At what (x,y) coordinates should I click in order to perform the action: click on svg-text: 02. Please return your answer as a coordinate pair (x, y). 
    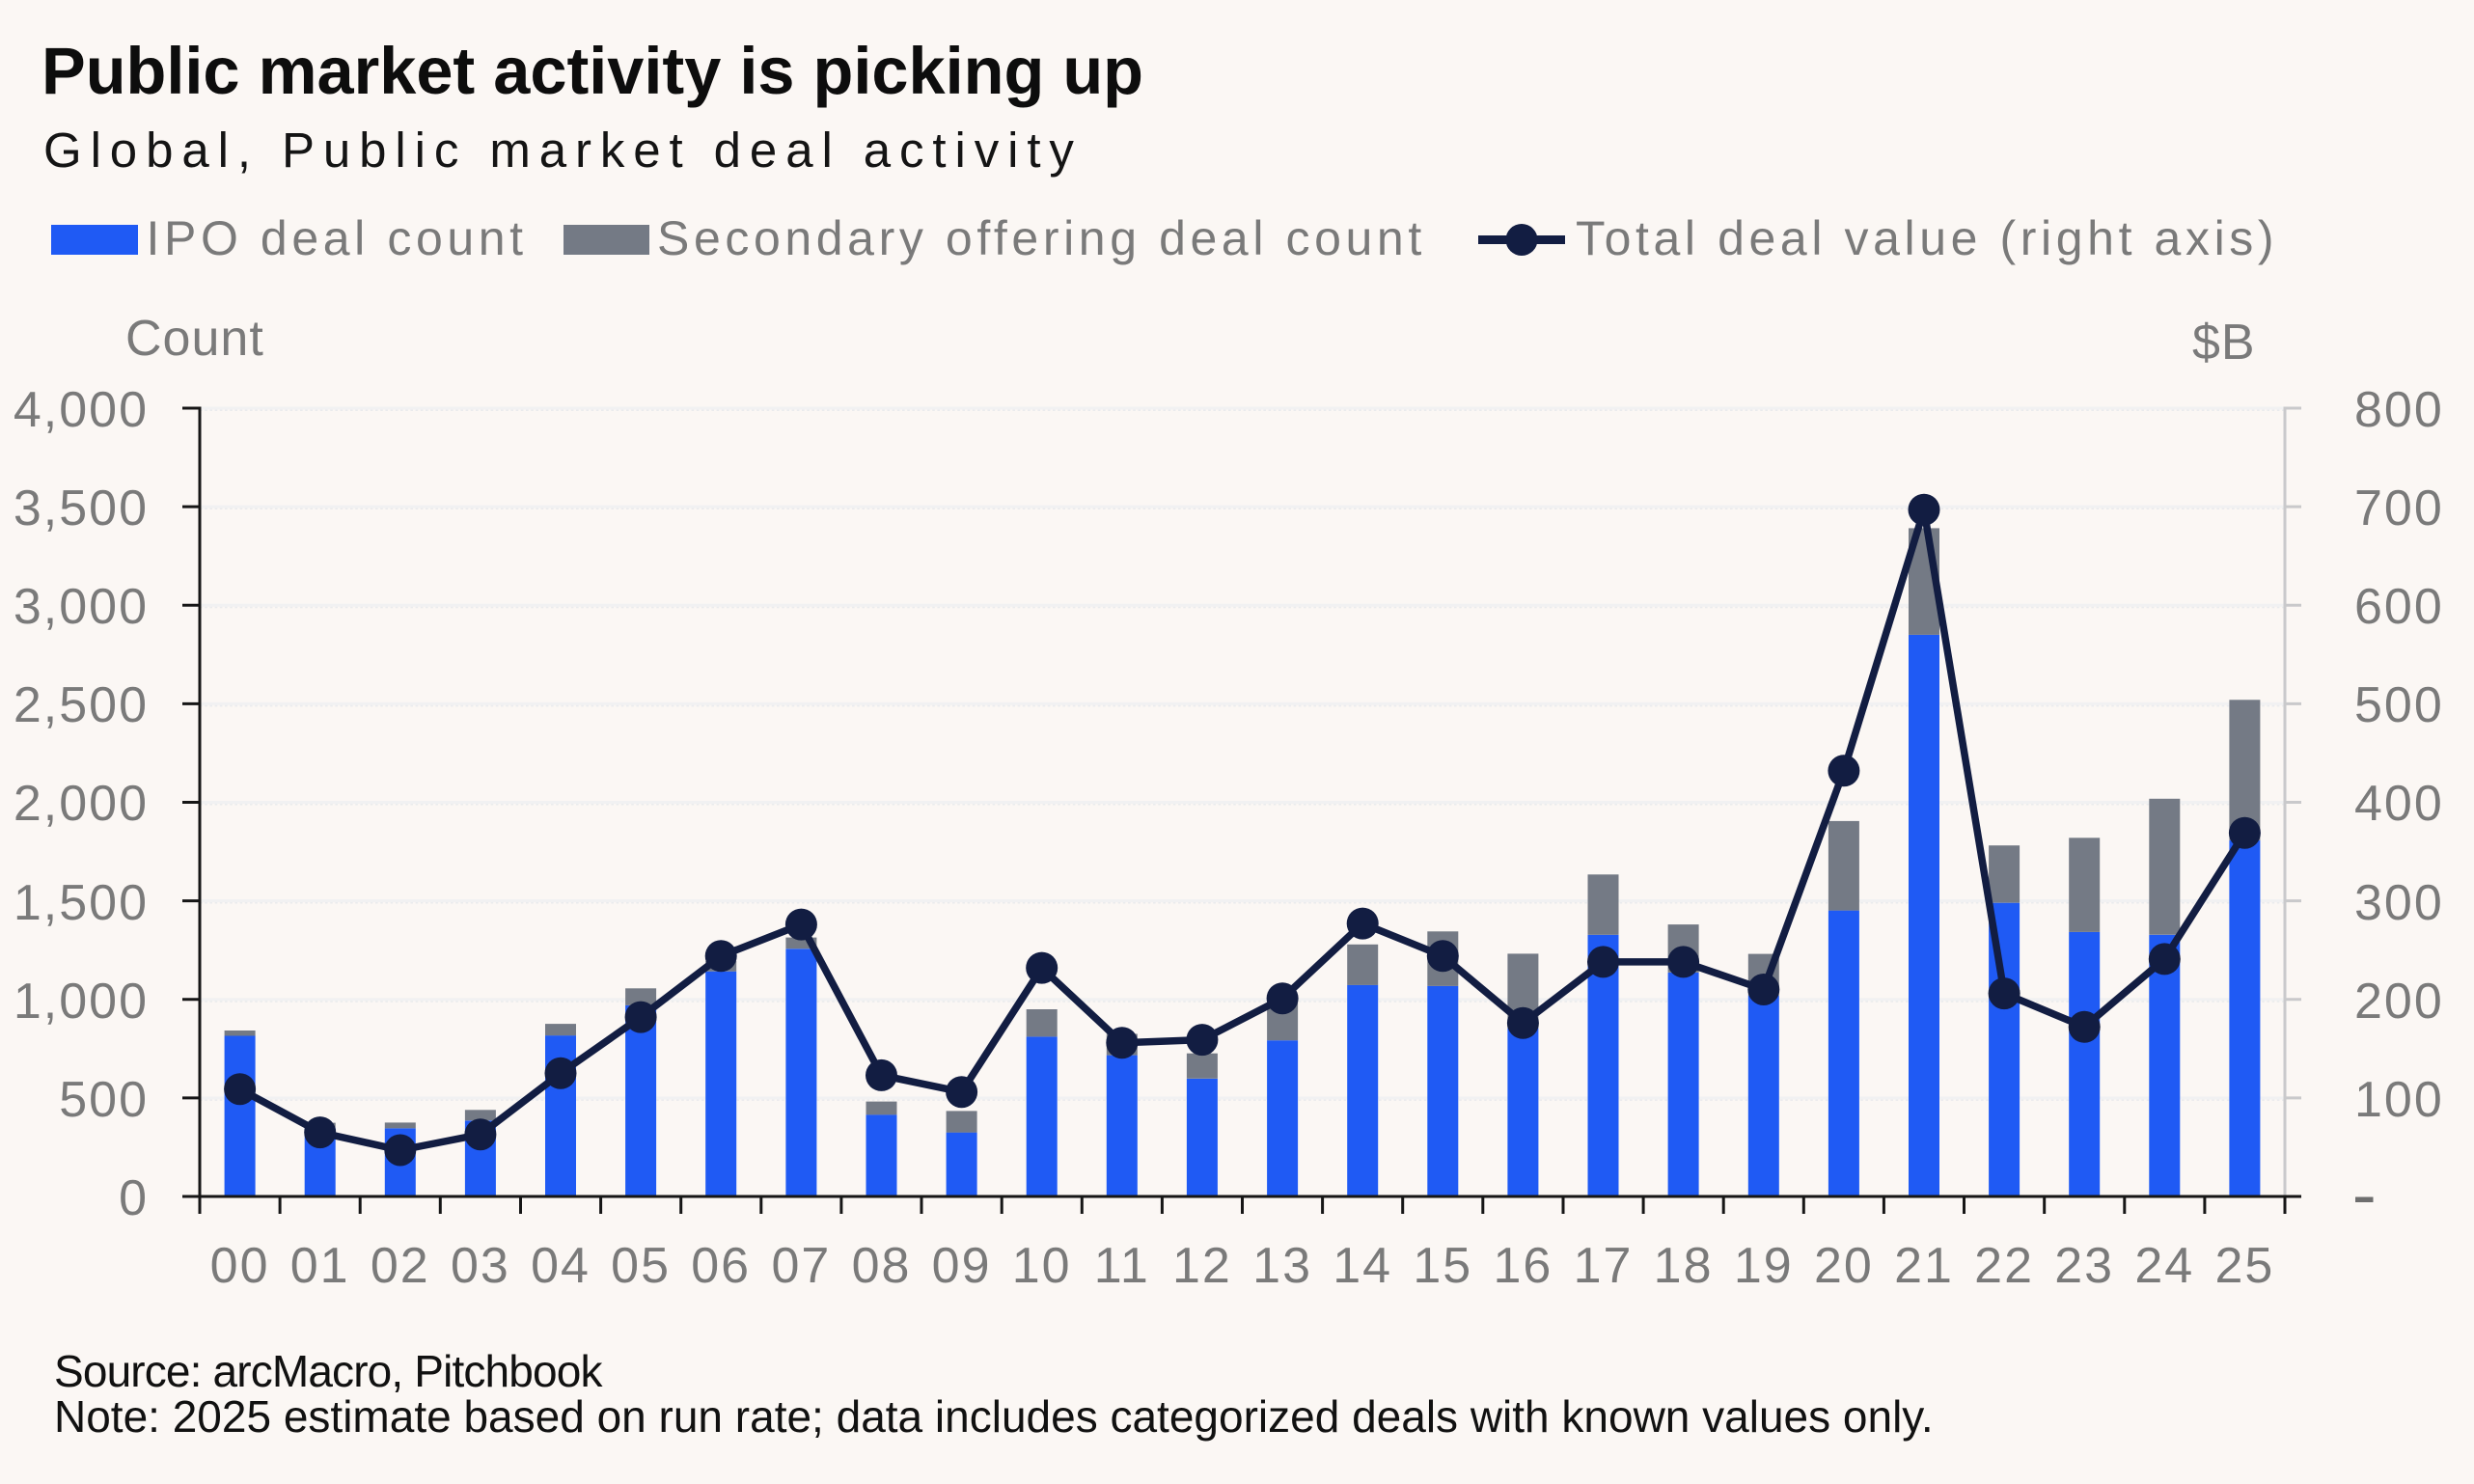
    Looking at the image, I should click on (400, 1266).